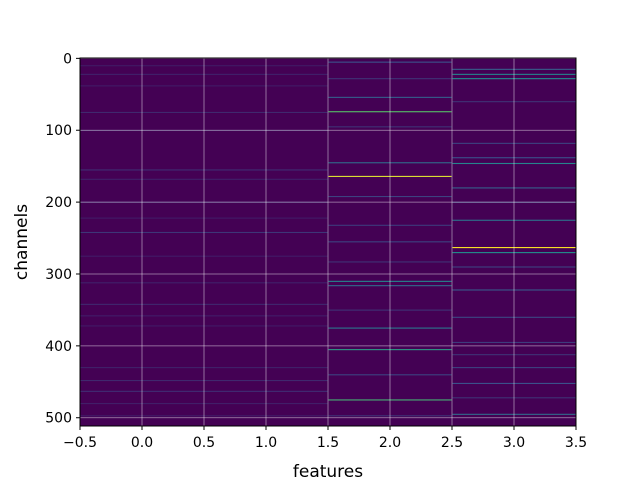 This screenshot has height=480, width=640. I want to click on y-tick-label: 100, so click(58, 131).